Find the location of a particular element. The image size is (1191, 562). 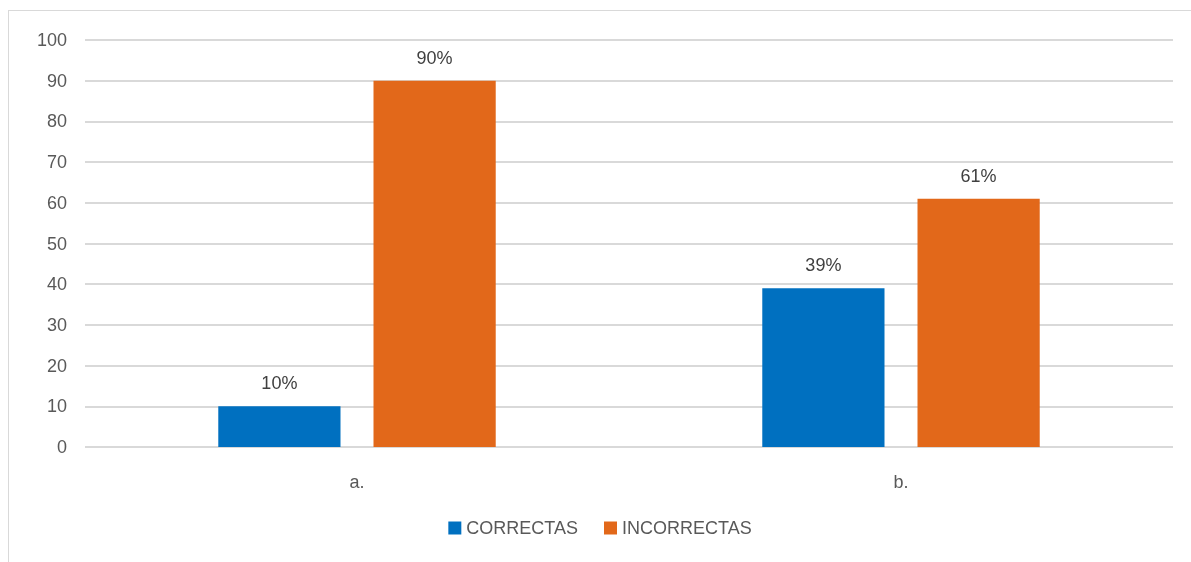

legend-label: INCORRECTAS is located at coordinates (687, 528).